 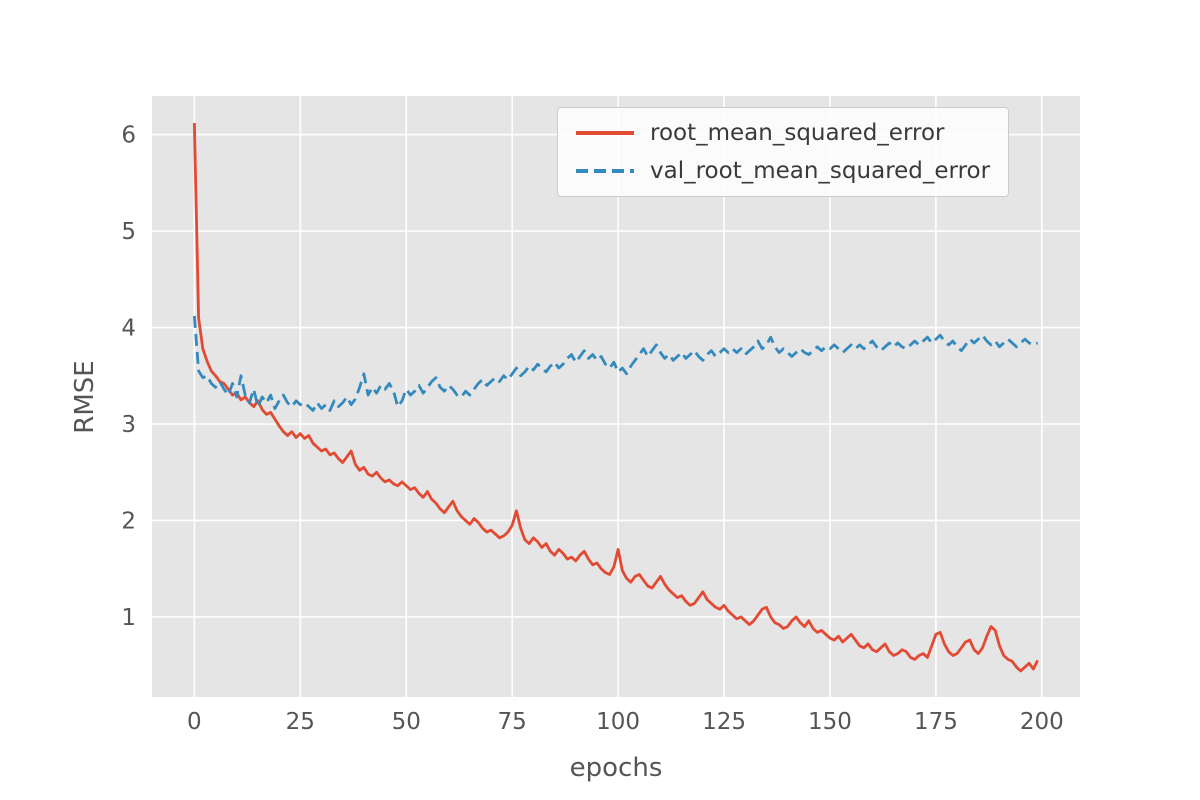 What do you see at coordinates (128, 136) in the screenshot?
I see `y-tick-label: 6` at bounding box center [128, 136].